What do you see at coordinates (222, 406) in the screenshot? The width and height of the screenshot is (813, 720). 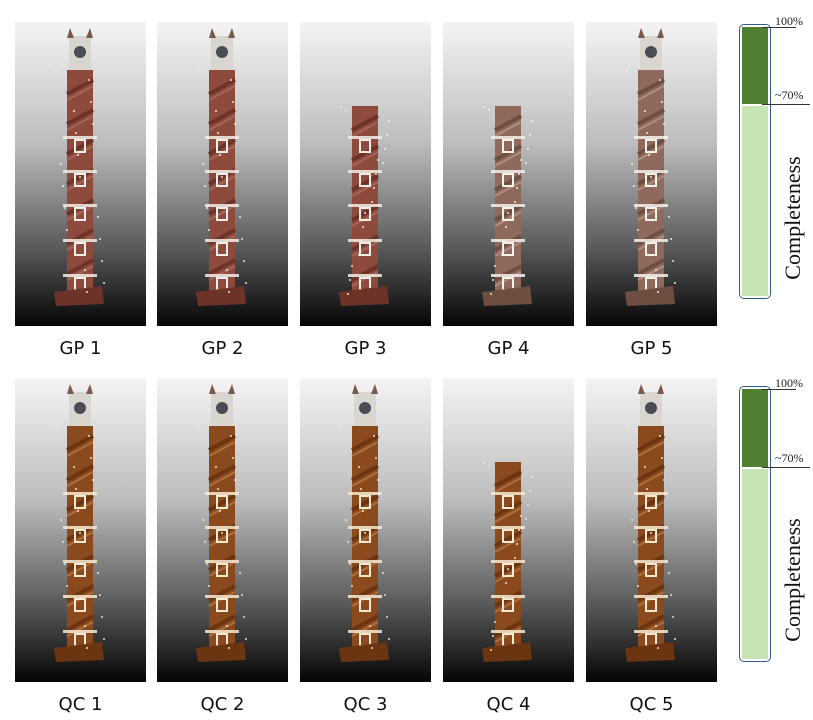 I see `tower-spire` at bounding box center [222, 406].